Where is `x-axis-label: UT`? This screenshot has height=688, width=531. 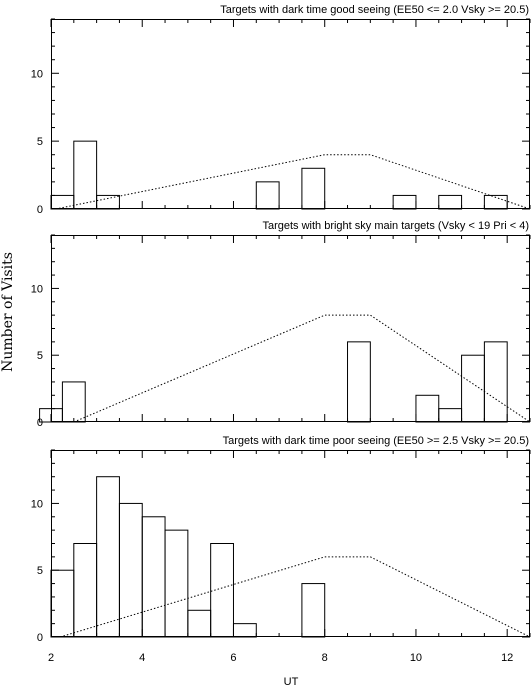 x-axis-label: UT is located at coordinates (291, 682).